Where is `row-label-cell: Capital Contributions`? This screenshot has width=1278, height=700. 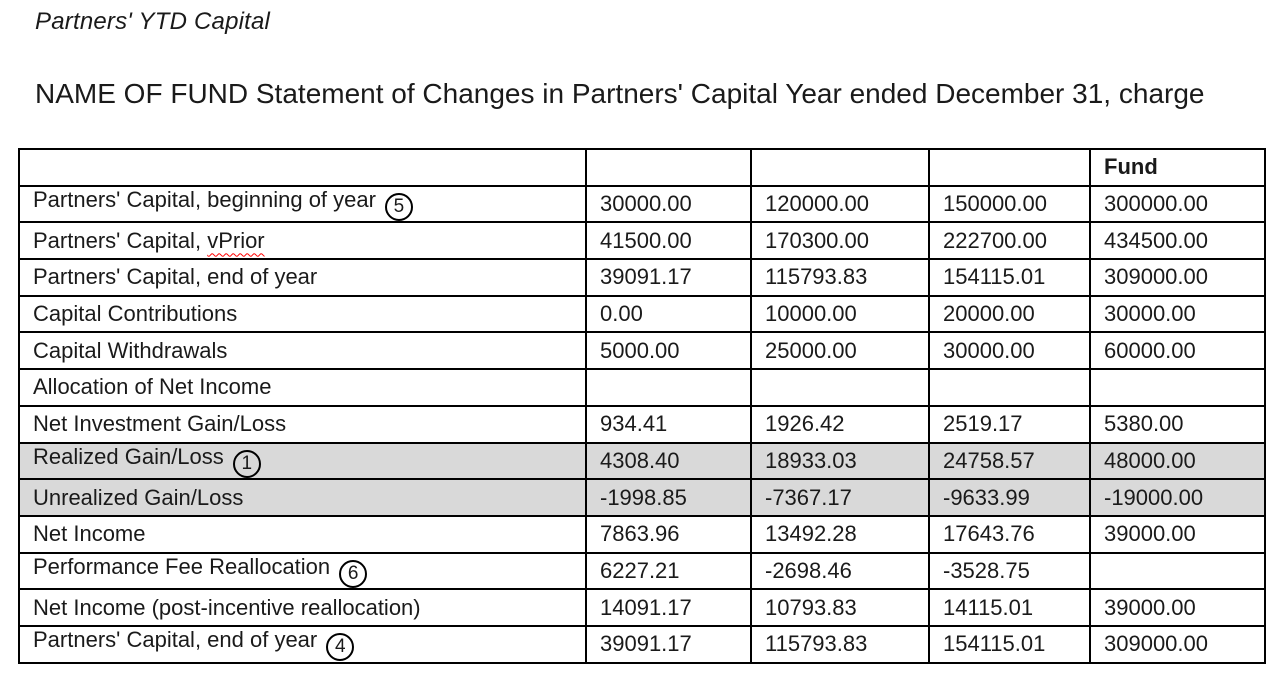 row-label-cell: Capital Contributions is located at coordinates (302, 314).